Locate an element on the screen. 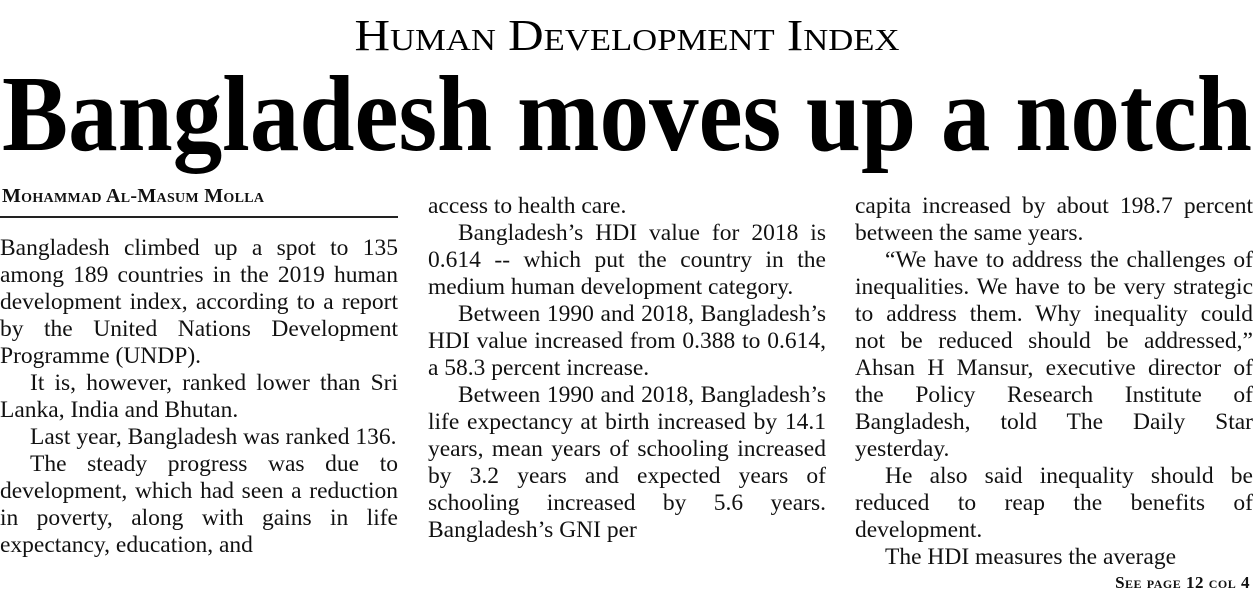 This screenshot has height=605, width=1254. jump-line: See page 12 col 4 is located at coordinates (1182, 582).